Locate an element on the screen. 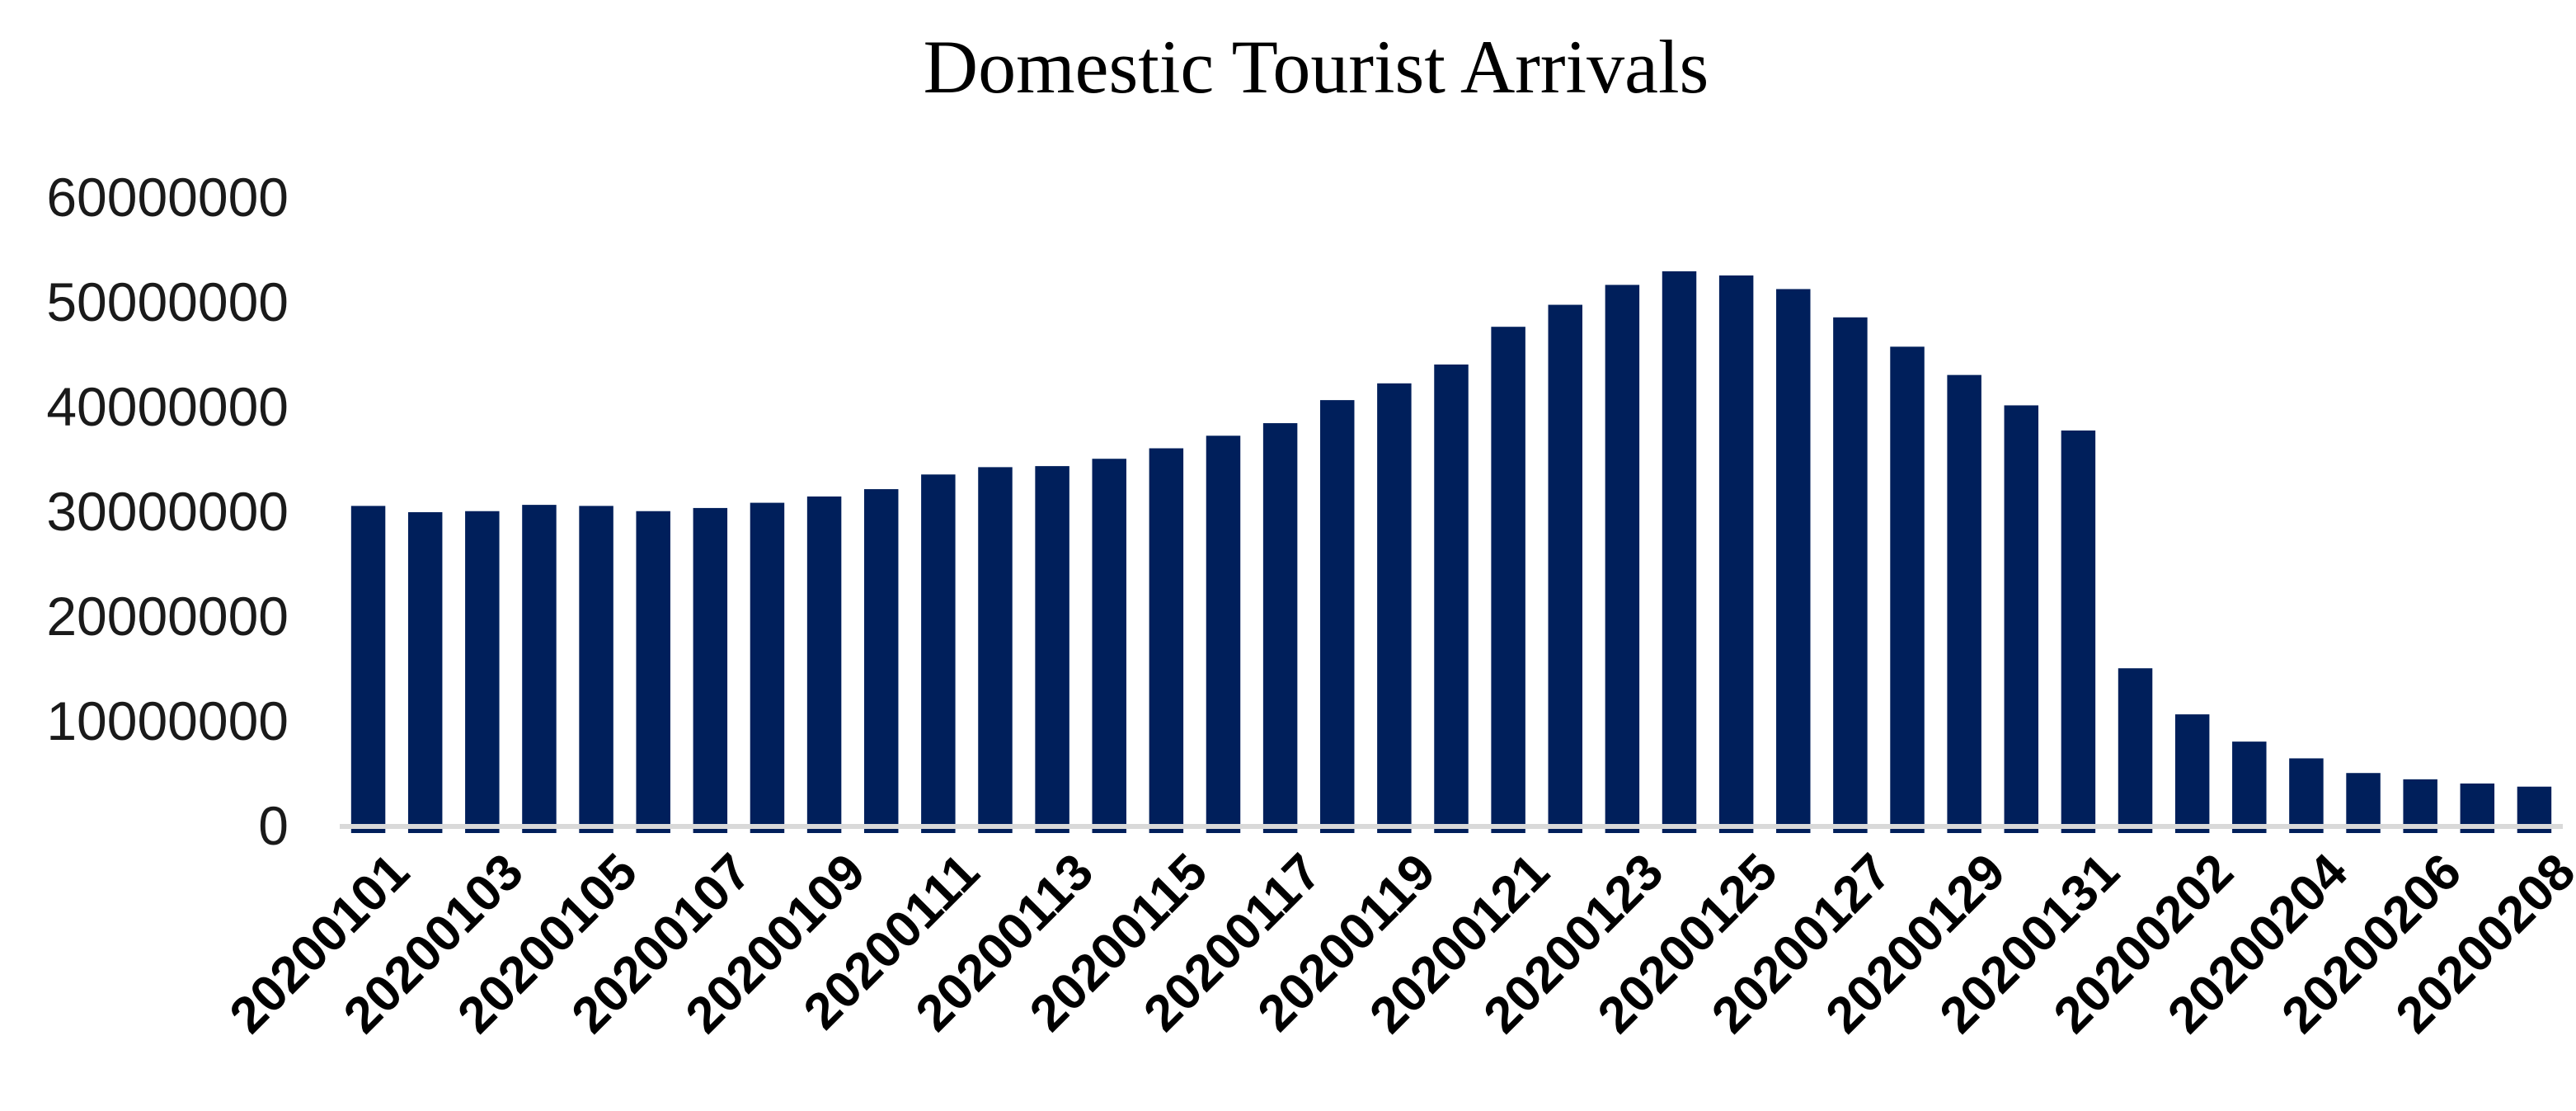 The width and height of the screenshot is (2576, 1111). chart-title: Domestic Tourist Arrivals is located at coordinates (1316, 67).